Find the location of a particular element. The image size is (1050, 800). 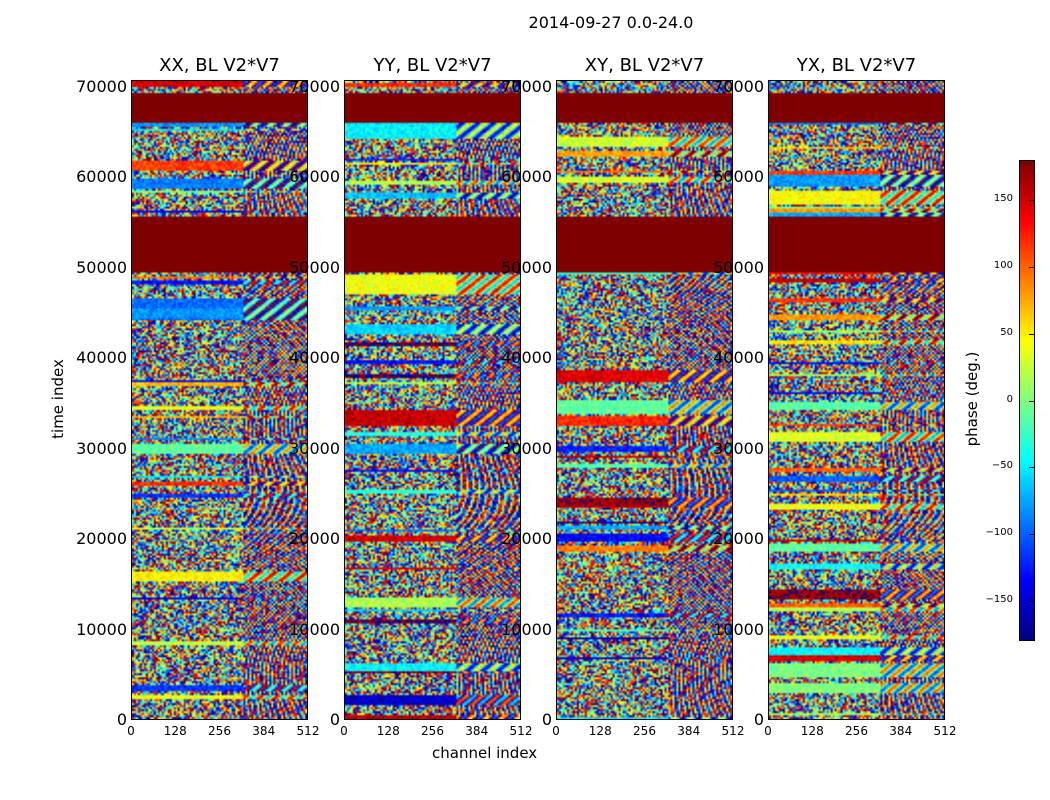

colorbar-tick-label: 0 is located at coordinates (1009, 399).